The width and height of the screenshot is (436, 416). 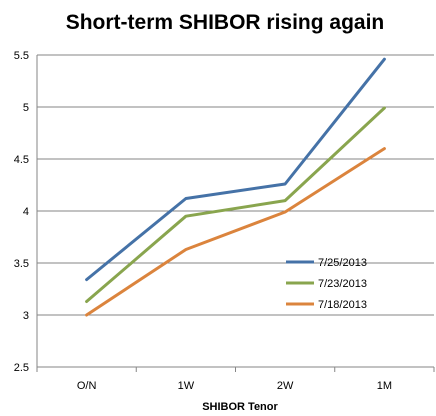 What do you see at coordinates (21, 264) in the screenshot?
I see `y-tick-label: 3.5` at bounding box center [21, 264].